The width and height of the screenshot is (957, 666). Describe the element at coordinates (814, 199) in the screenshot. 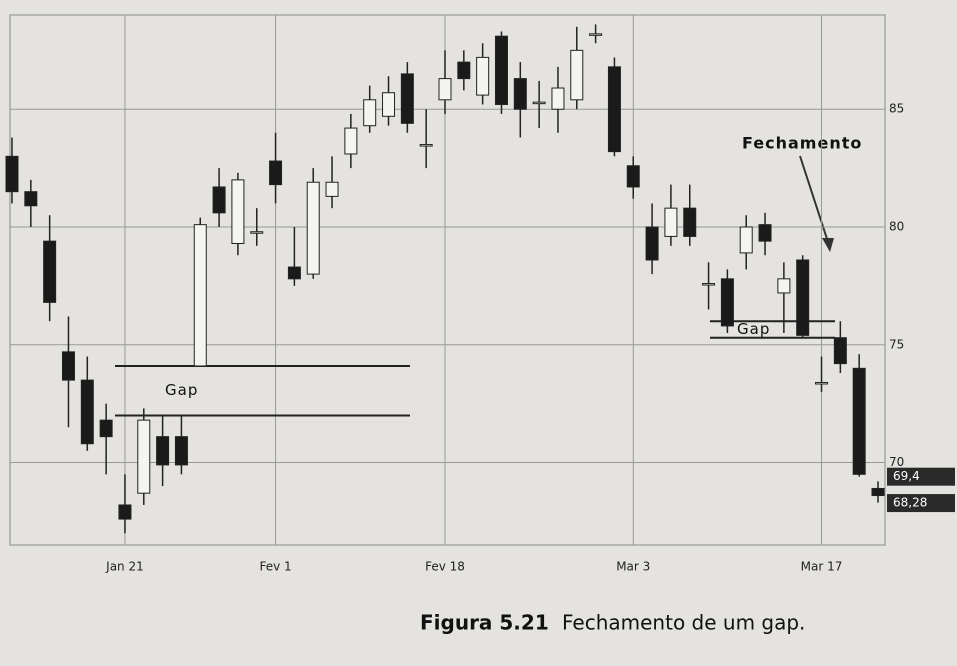

I see `annotation-arrow` at that location.